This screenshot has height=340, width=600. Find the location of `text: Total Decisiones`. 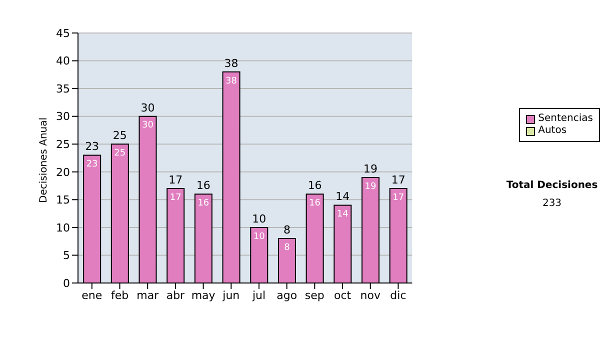

text: Total Decisiones is located at coordinates (552, 185).